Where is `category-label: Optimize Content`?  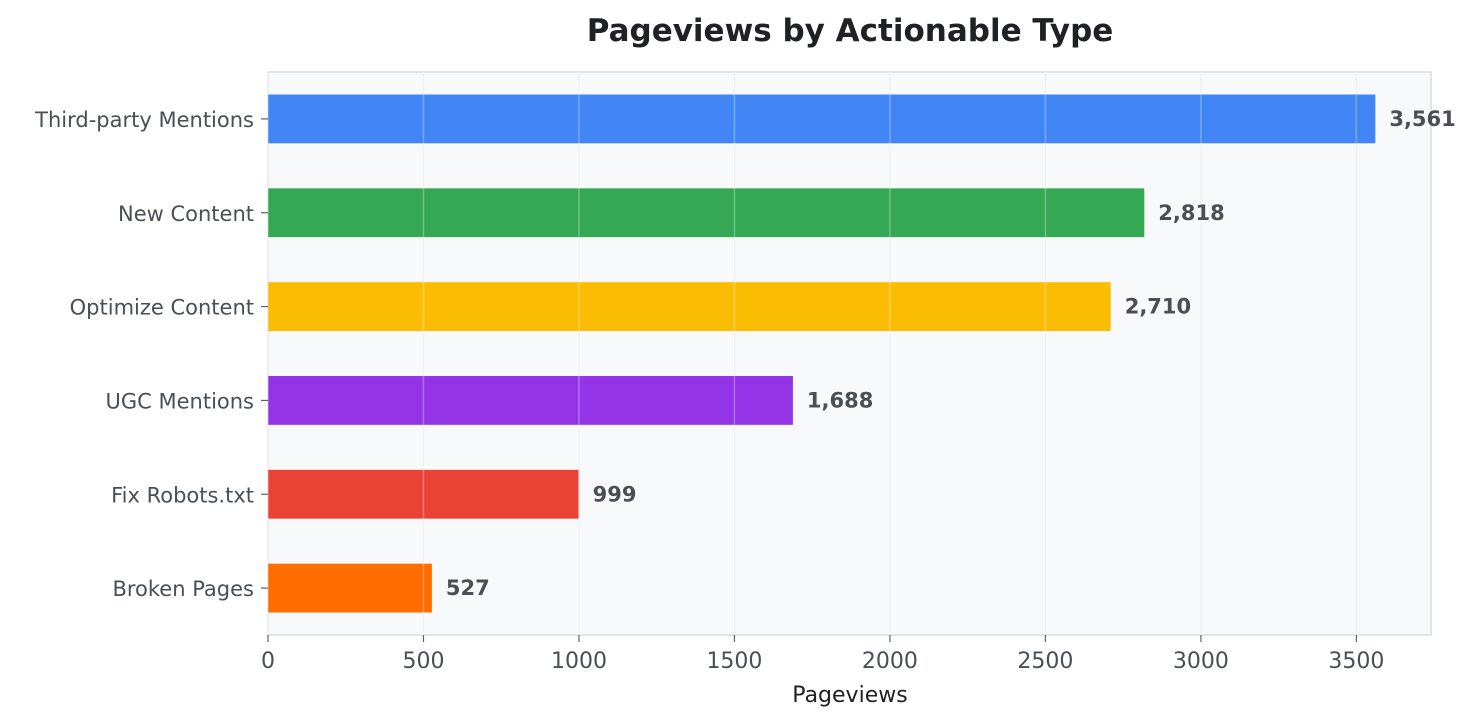
category-label: Optimize Content is located at coordinates (162, 308).